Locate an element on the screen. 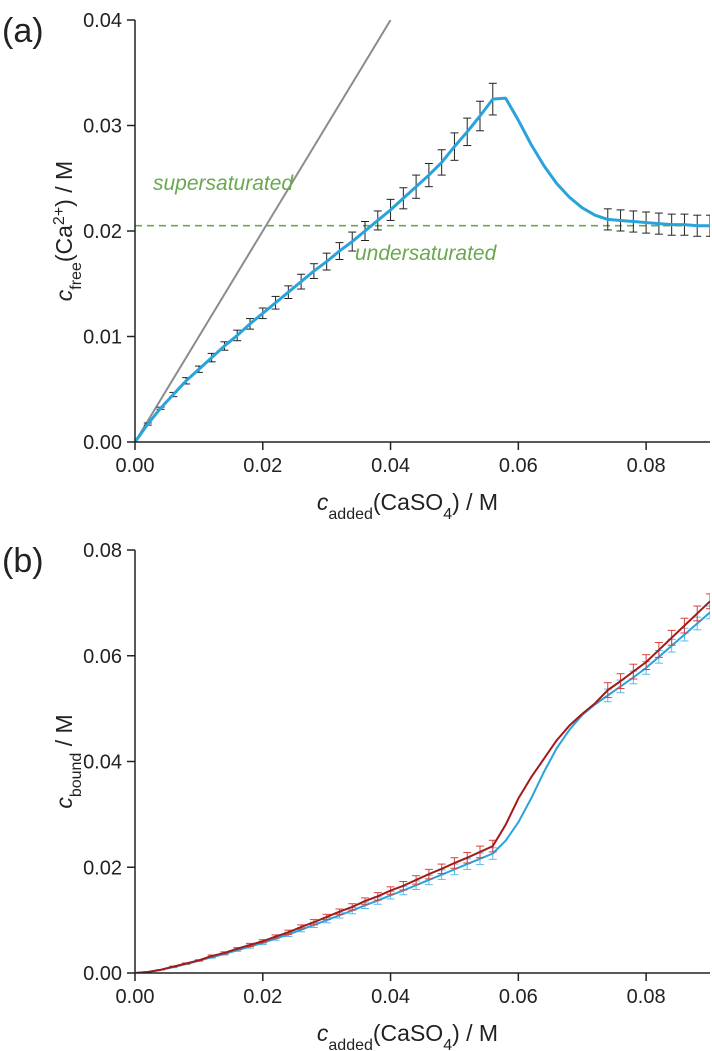  y-tick-label: 0.01 is located at coordinates (102, 338).